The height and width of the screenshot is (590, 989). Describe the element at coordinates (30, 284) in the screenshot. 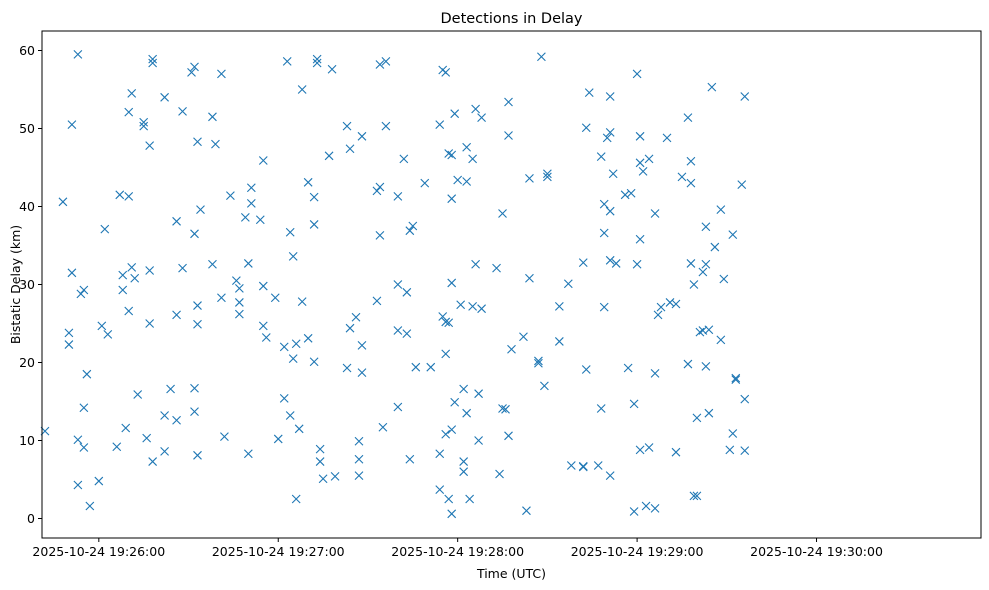

I see `y-axis: 0 10 20 30 40 50 60` at that location.